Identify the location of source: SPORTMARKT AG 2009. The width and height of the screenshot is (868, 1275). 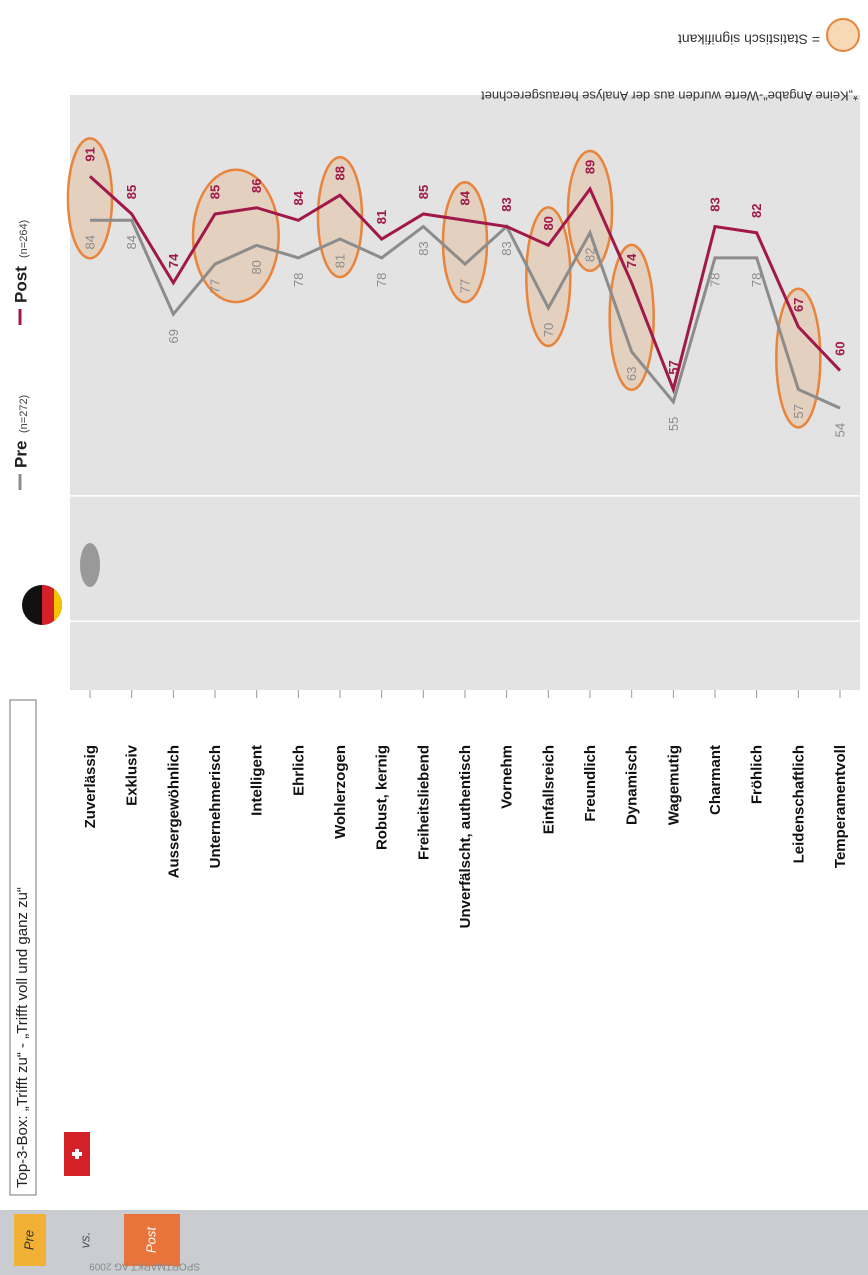
(144, 1265).